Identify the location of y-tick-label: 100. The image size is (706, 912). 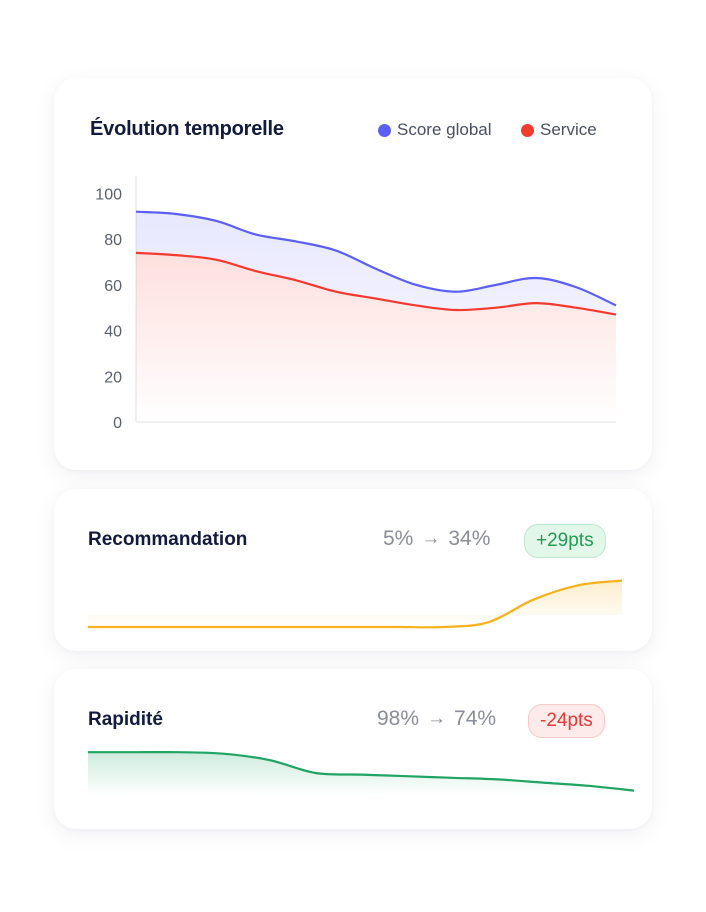
(108, 194).